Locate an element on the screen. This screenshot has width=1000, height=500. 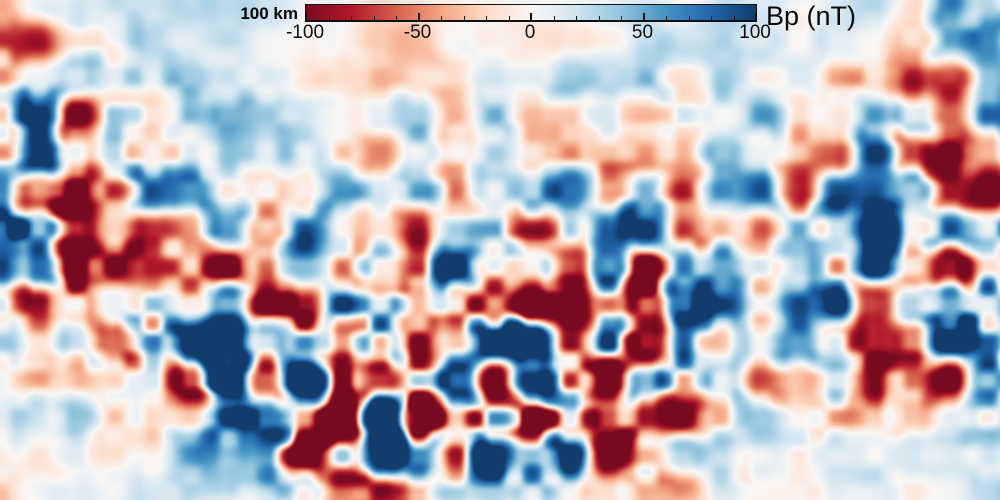
colorbar-tick-label: 50 is located at coordinates (642, 32).